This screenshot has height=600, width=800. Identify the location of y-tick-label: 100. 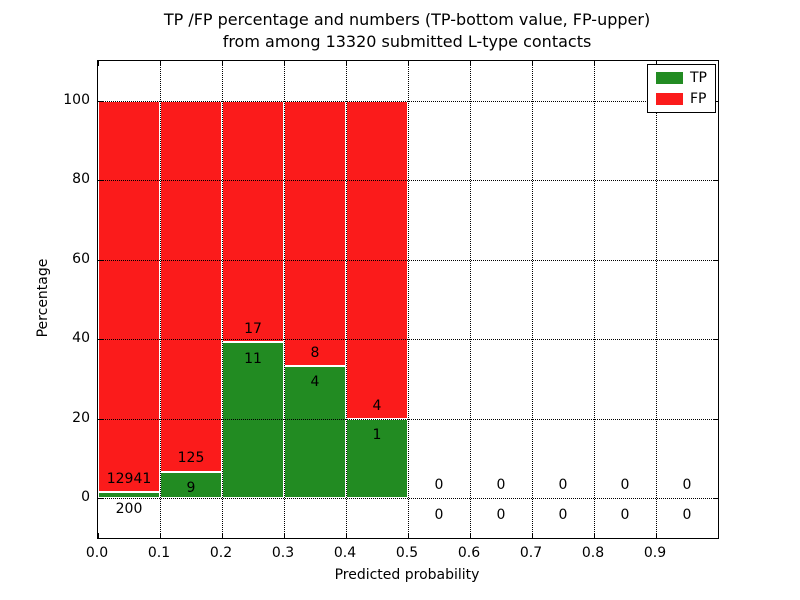
(76, 99).